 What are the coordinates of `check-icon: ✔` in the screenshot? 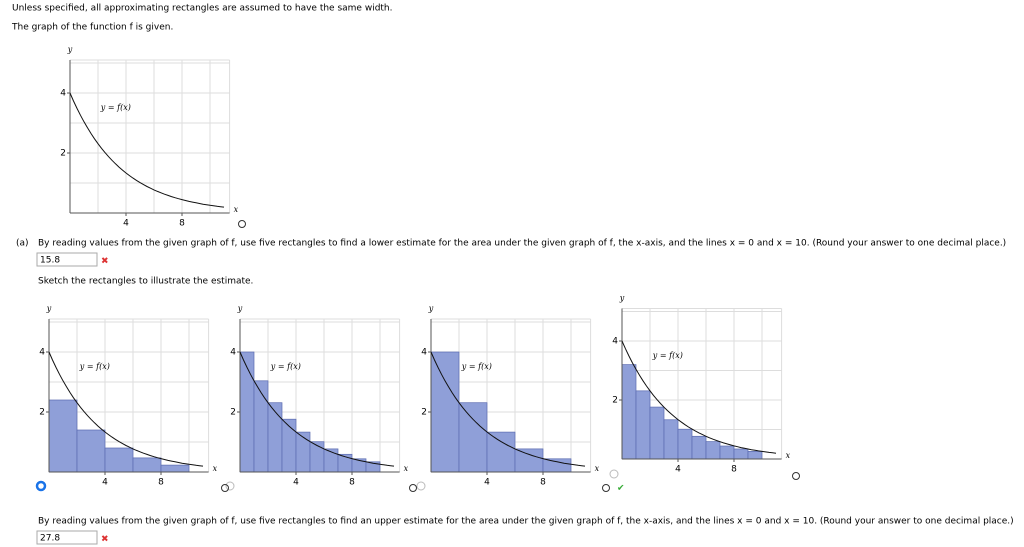 It's located at (621, 489).